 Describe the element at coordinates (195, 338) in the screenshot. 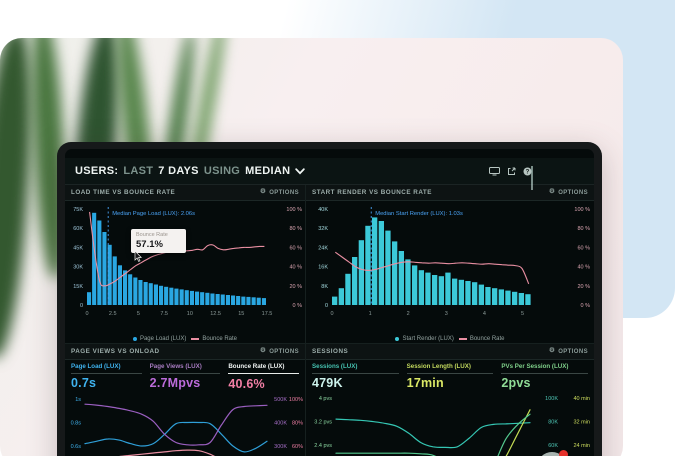

I see `legend-line-icon` at that location.